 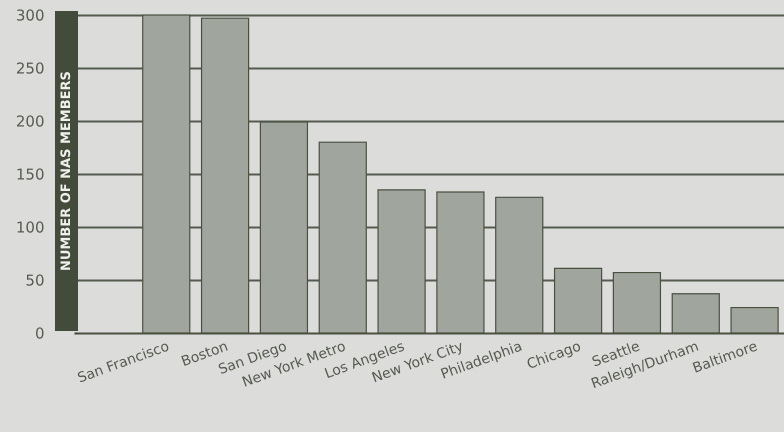 I want to click on y-tick-label: 0, so click(x=39, y=333).